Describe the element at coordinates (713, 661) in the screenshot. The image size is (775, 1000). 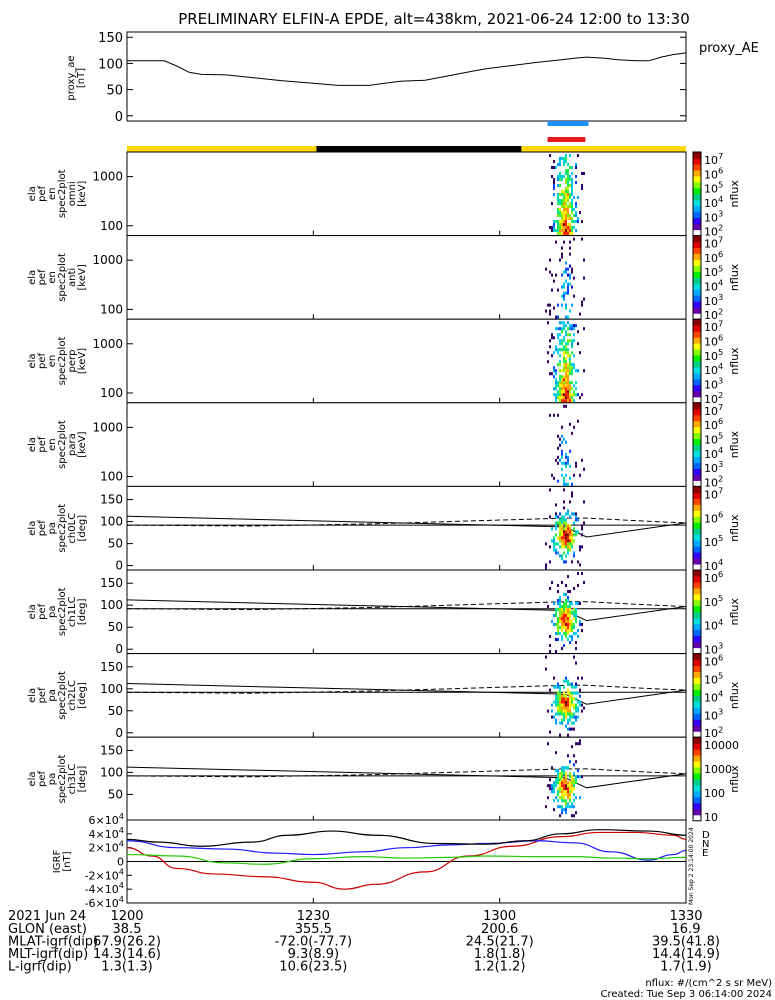
I see `colorbar-tick-label: 106` at that location.